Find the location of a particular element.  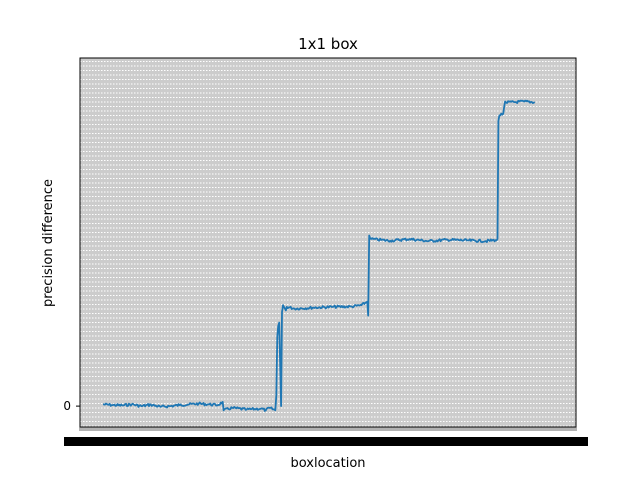

x-ticks is located at coordinates (326, 436).